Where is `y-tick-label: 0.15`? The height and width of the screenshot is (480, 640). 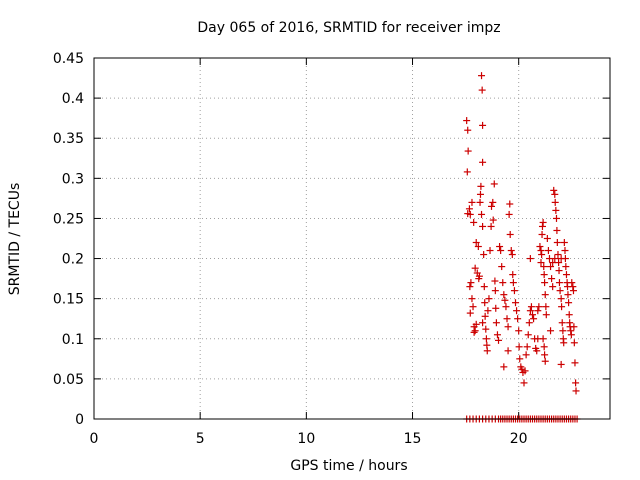
y-tick-label: 0.15 is located at coordinates (68, 300).